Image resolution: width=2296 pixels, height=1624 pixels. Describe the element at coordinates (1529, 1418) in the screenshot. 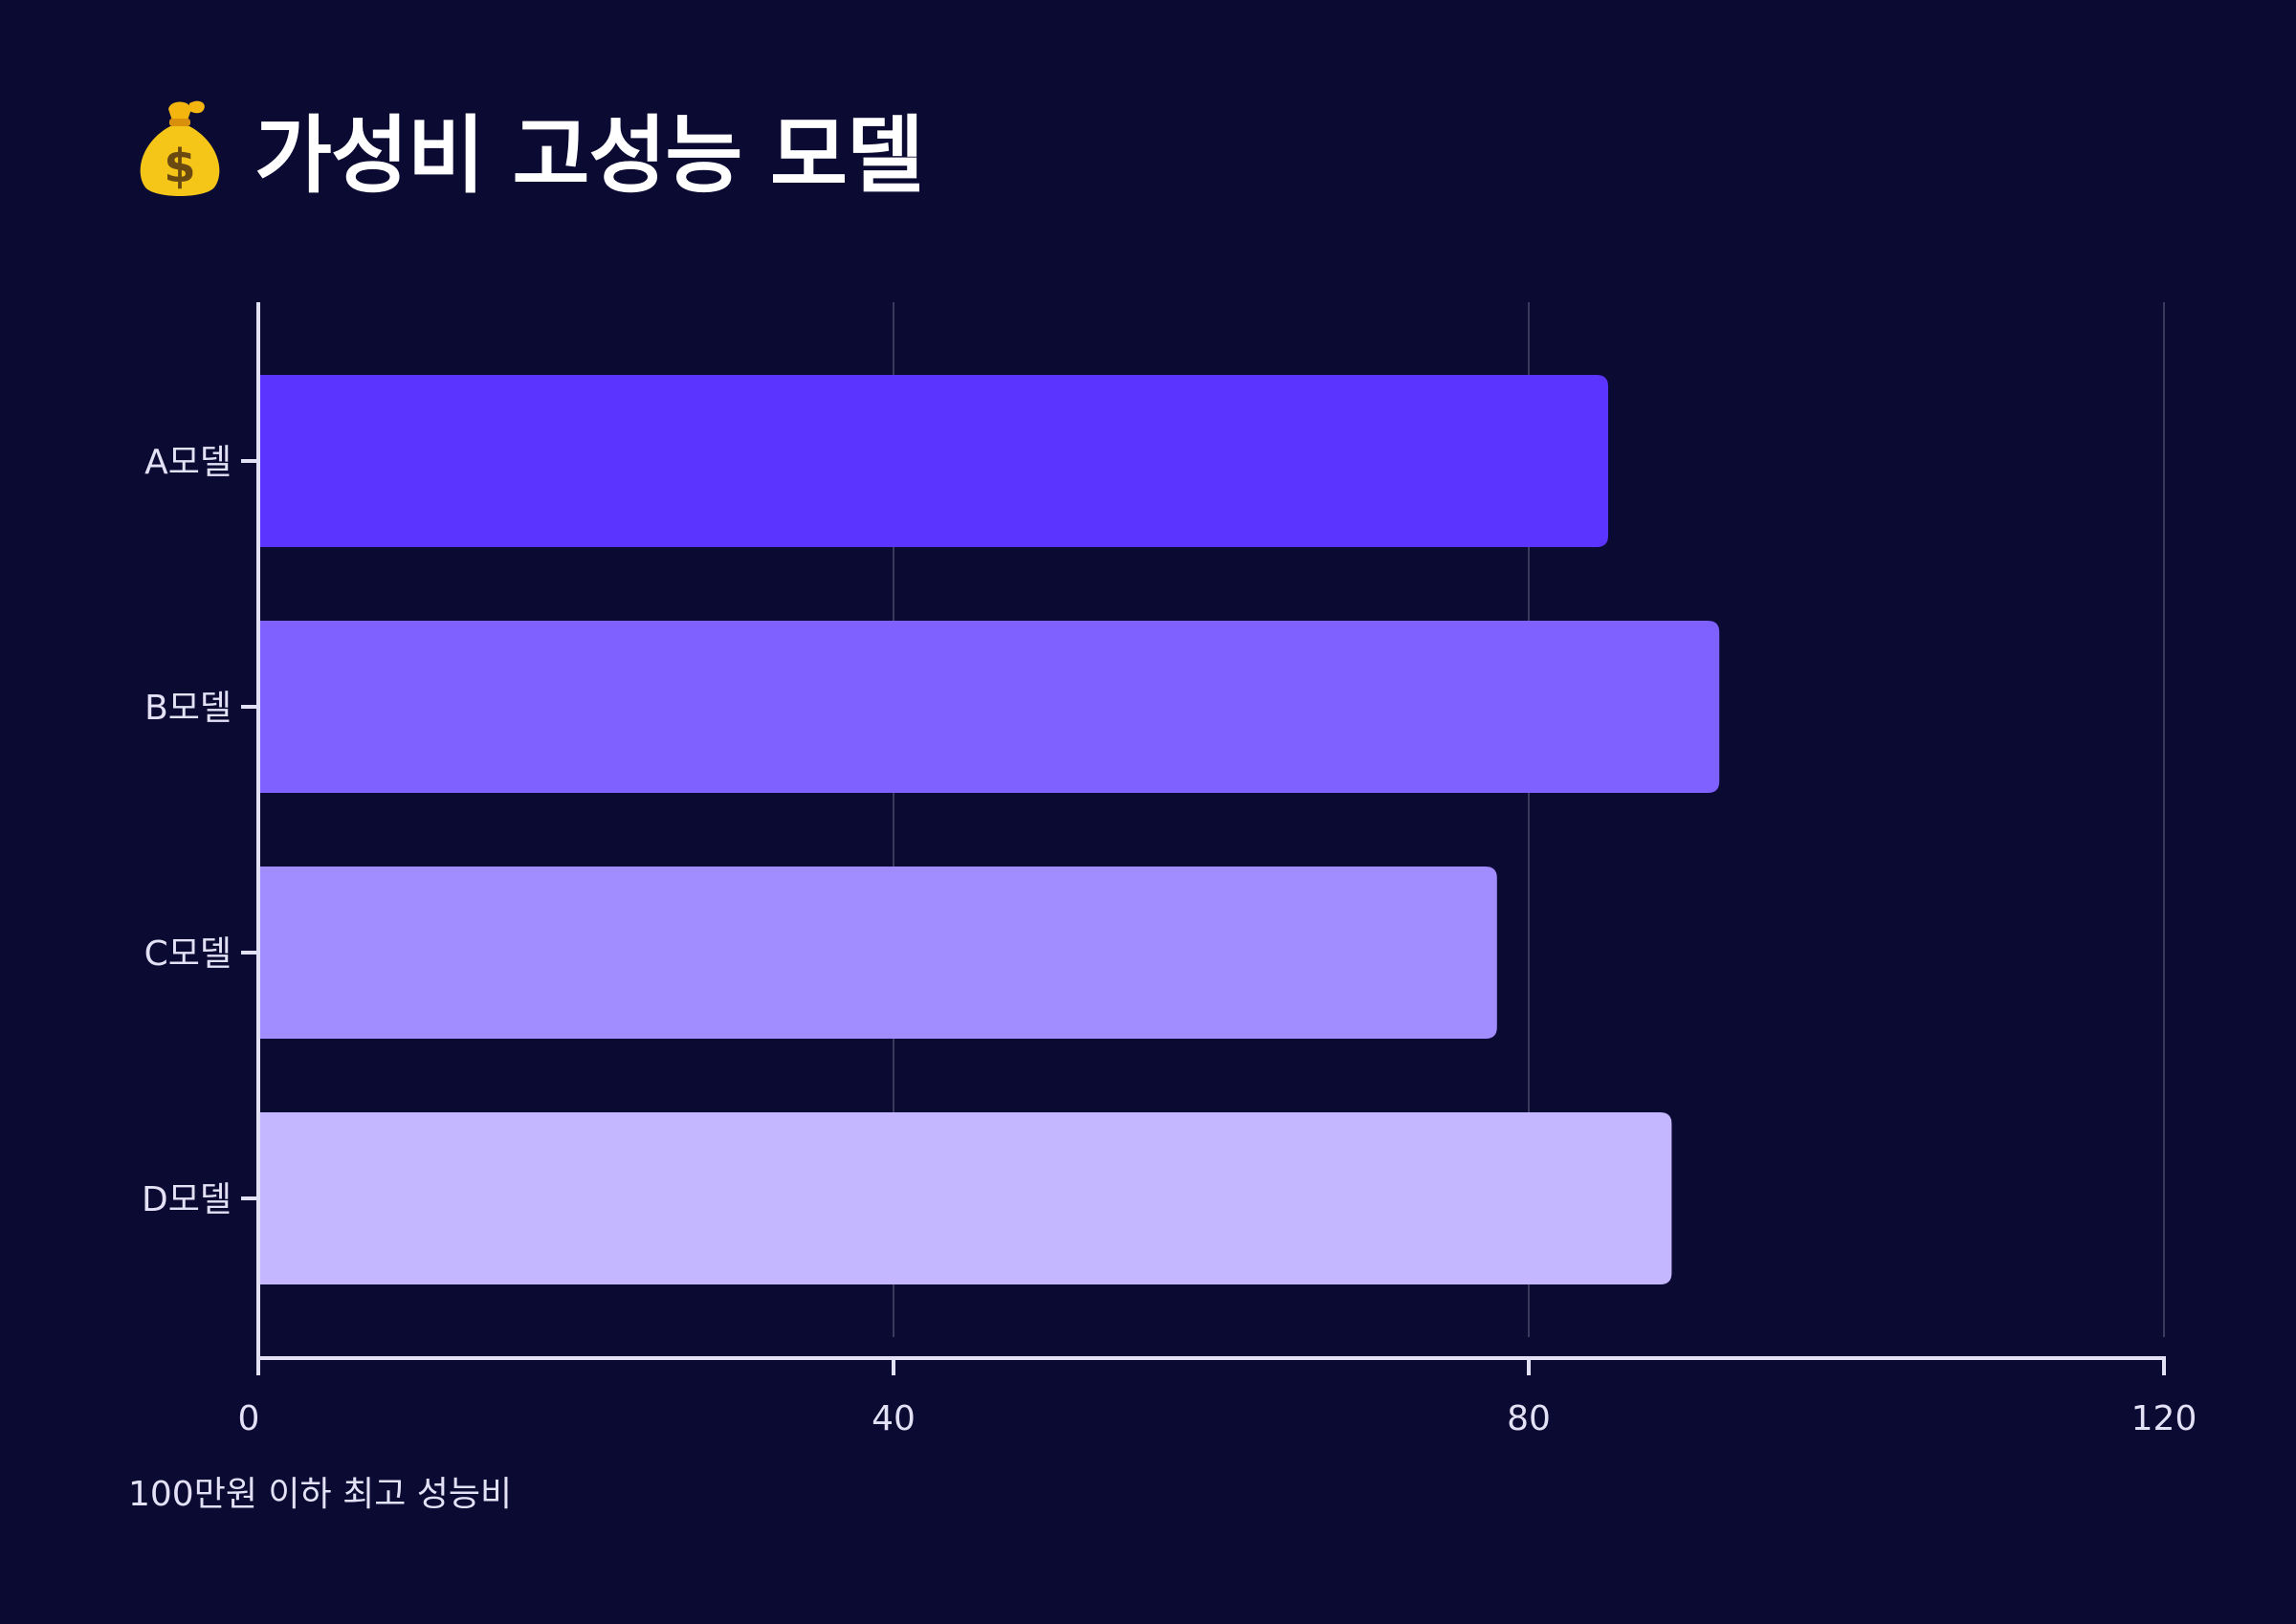

I see `x-tick-label: 80` at that location.